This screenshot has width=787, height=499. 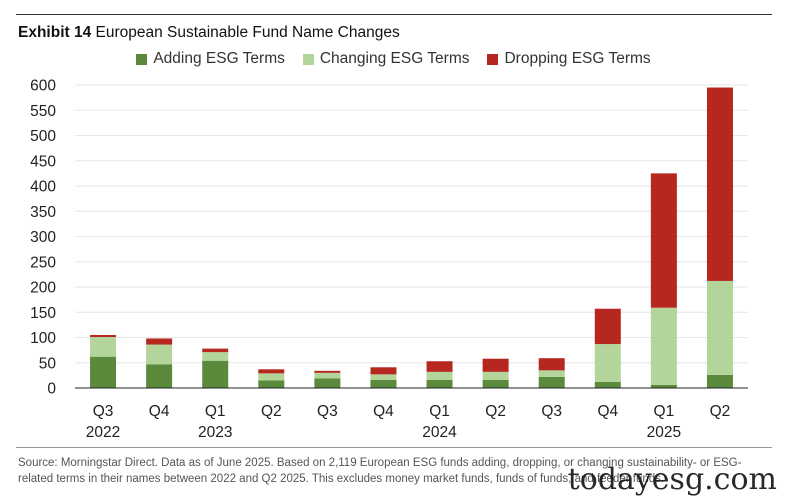 What do you see at coordinates (43, 237) in the screenshot?
I see `y-tick-label: 300` at bounding box center [43, 237].